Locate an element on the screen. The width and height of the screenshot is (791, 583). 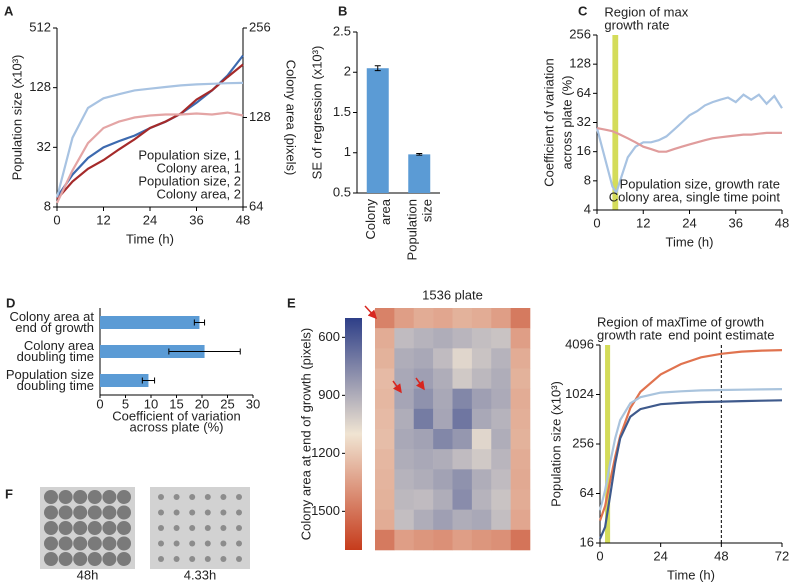
vline-annotation: end point estimate is located at coordinates (721, 334).